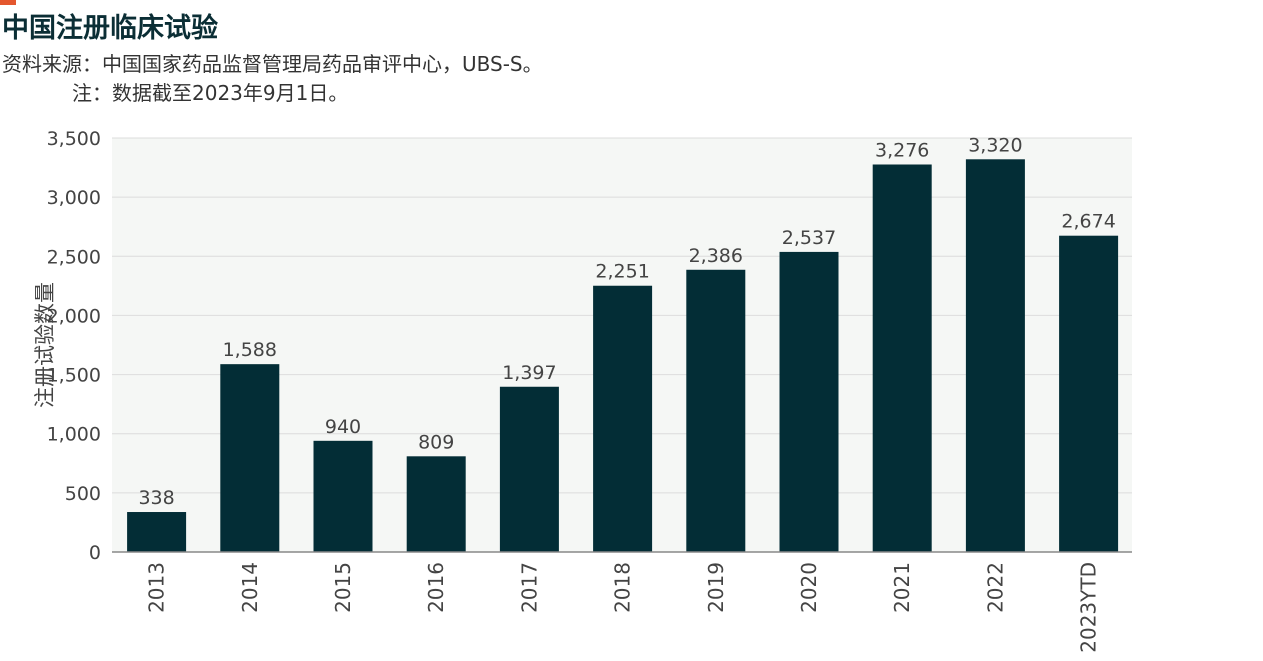  Describe the element at coordinates (157, 532) in the screenshot. I see `bar-2013` at that location.